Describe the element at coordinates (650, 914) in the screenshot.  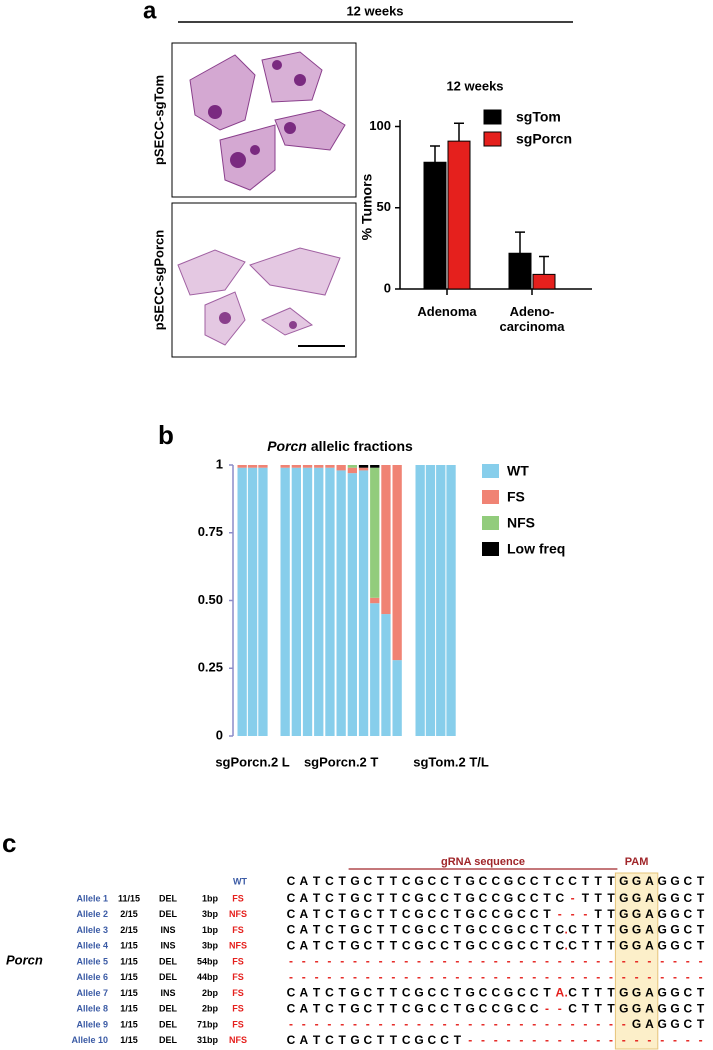
I see `sequence-segment: TTGGAGGCT` at that location.